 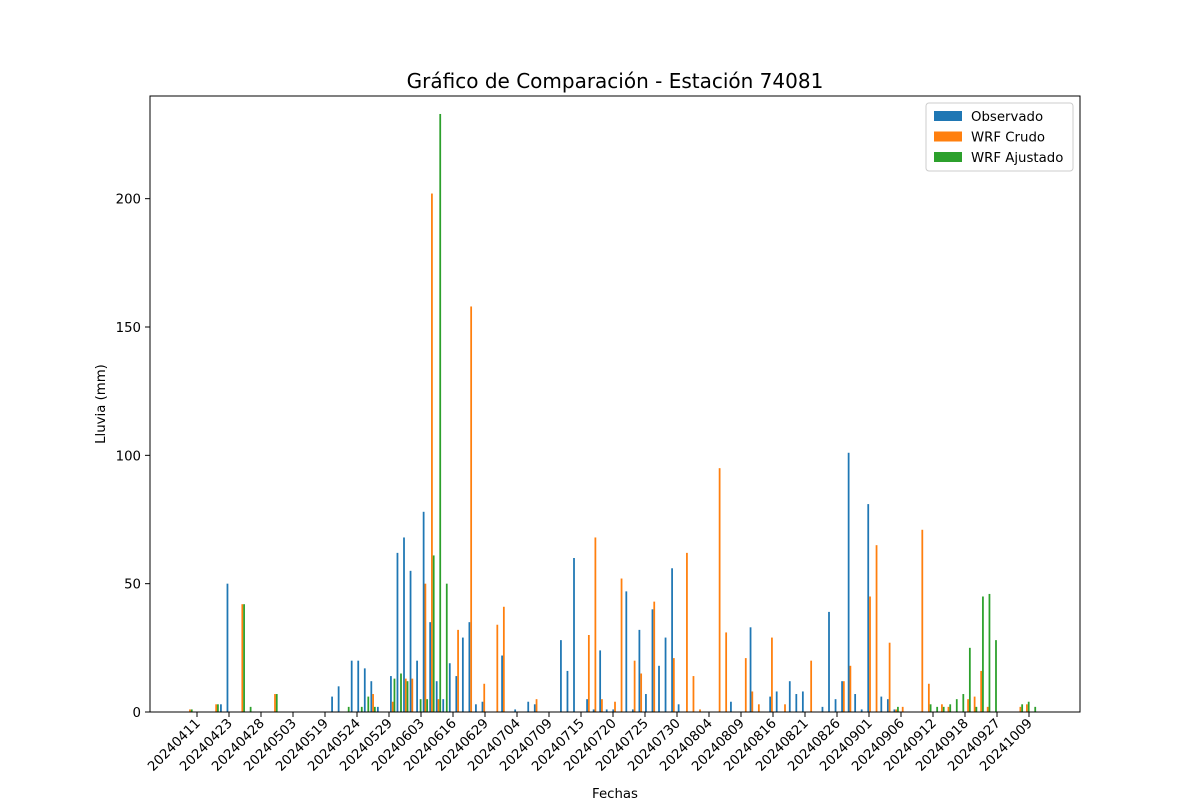 I want to click on y-tick-label: 100, so click(x=128, y=456).